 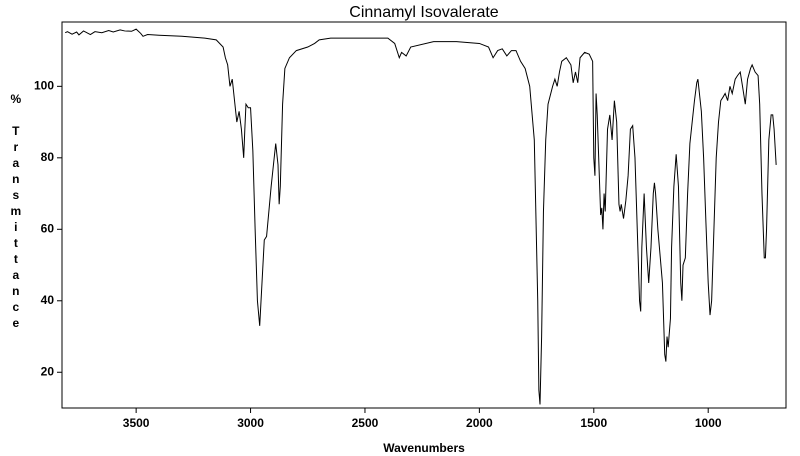 What do you see at coordinates (48, 300) in the screenshot?
I see `y-tick-label: 40` at bounding box center [48, 300].